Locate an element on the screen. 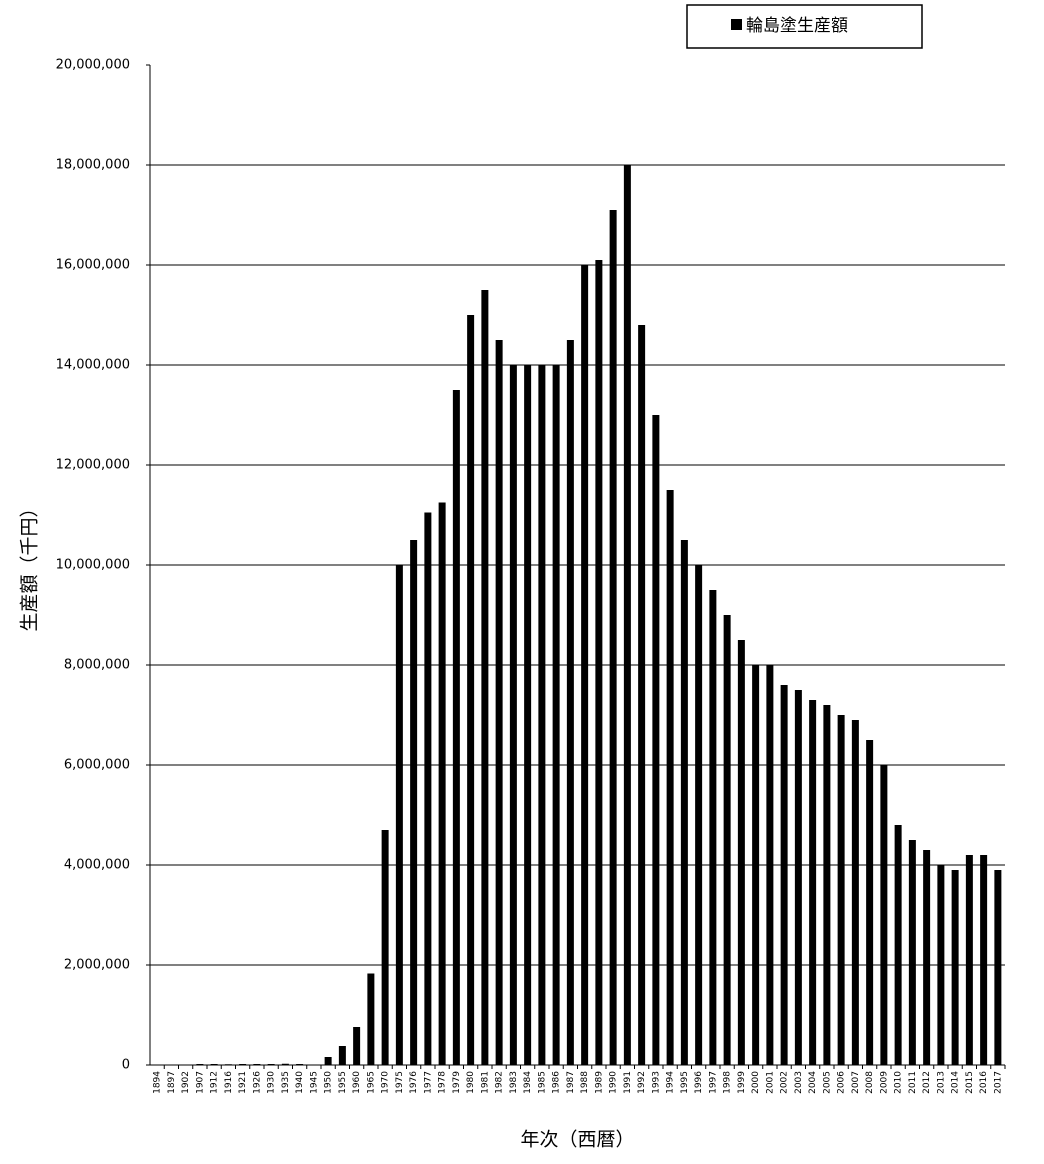 This screenshot has height=1164, width=1044. x-tick-label: 1996 is located at coordinates (699, 1082).